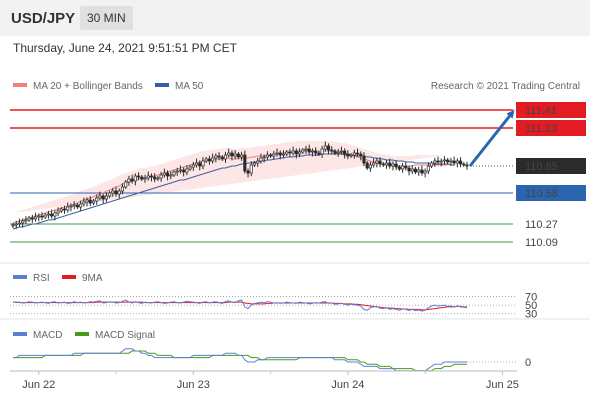  What do you see at coordinates (347, 385) in the screenshot?
I see `x-tick-label: Jun 24` at bounding box center [347, 385].